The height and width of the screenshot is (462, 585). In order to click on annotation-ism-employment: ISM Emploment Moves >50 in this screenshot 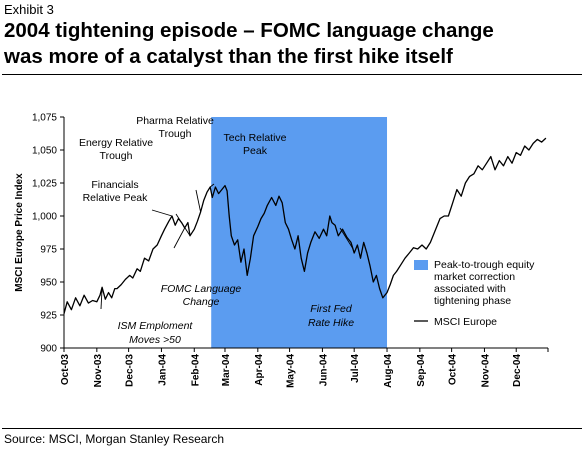, I will do `click(156, 333)`.